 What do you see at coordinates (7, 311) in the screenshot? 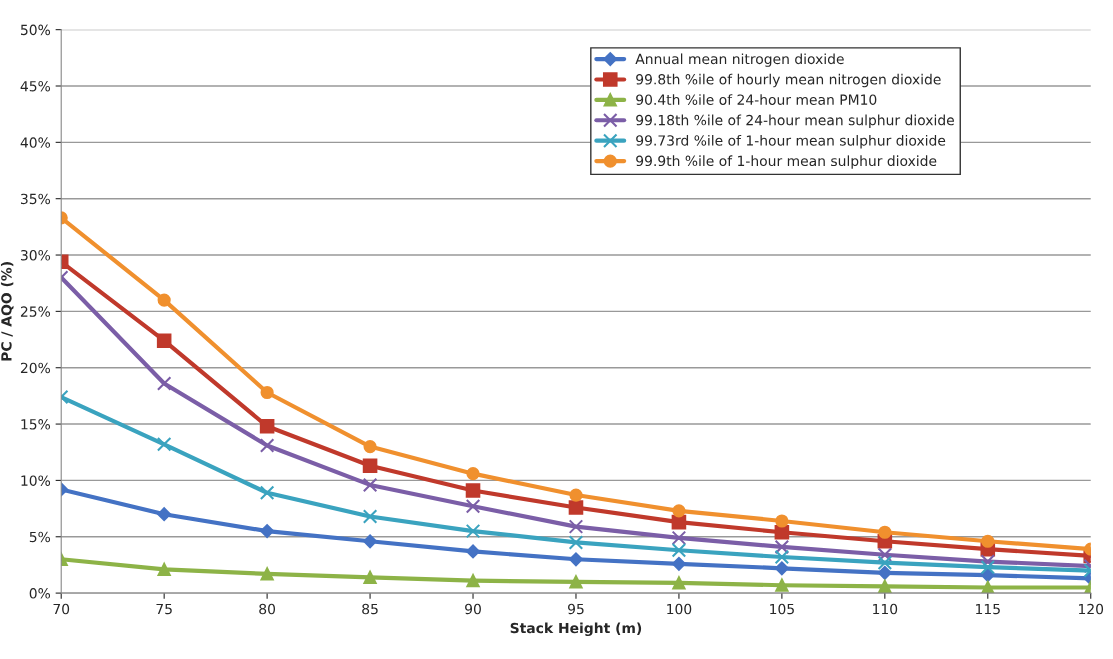
I see `y-axis-title: PC / AQO (%)` at bounding box center [7, 311].